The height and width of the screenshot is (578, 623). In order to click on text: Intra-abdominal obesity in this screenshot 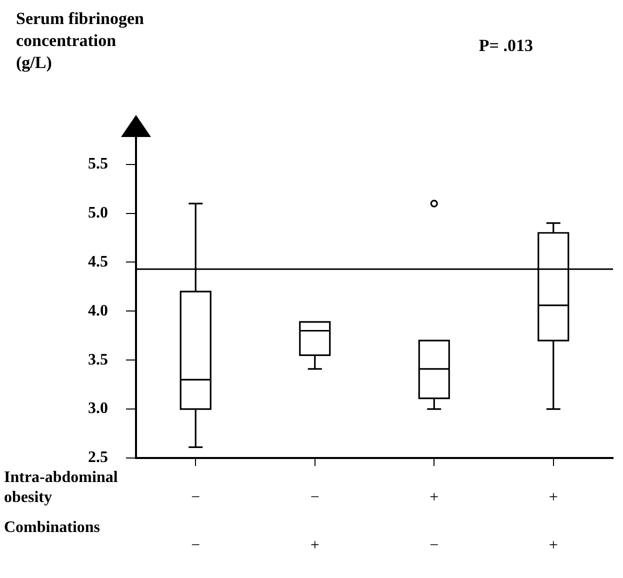, I will do `click(61, 487)`.